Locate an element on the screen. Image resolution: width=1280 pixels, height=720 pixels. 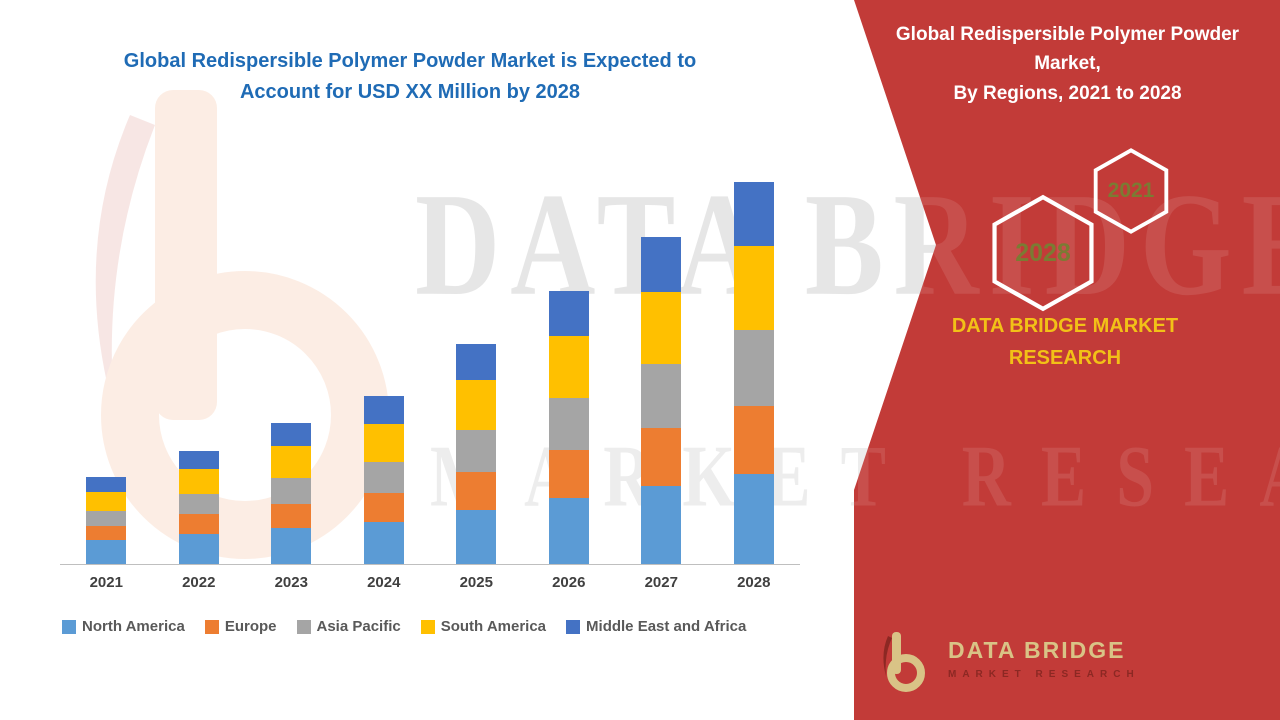
bar-column-2026 is located at coordinates (569, 364).